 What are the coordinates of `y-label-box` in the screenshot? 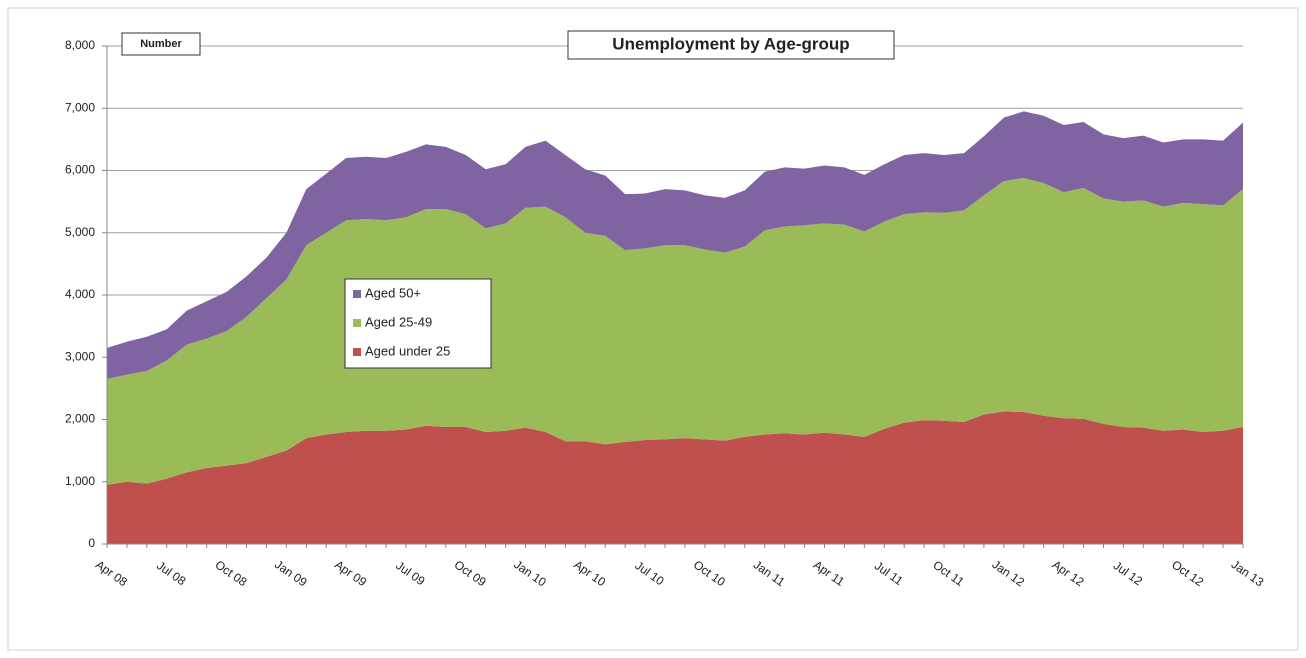 It's located at (161, 44).